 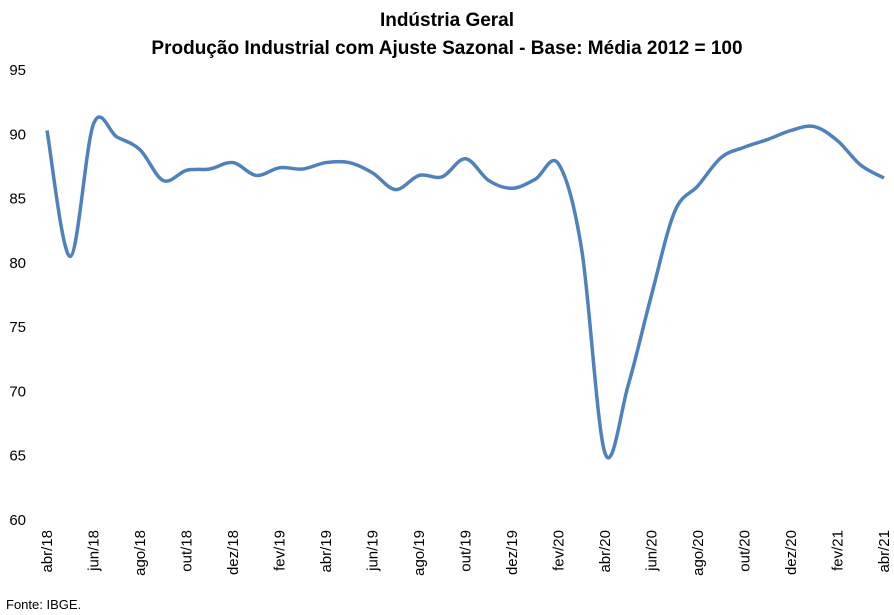 I want to click on x-tick-label: ago/19, so click(x=419, y=553).